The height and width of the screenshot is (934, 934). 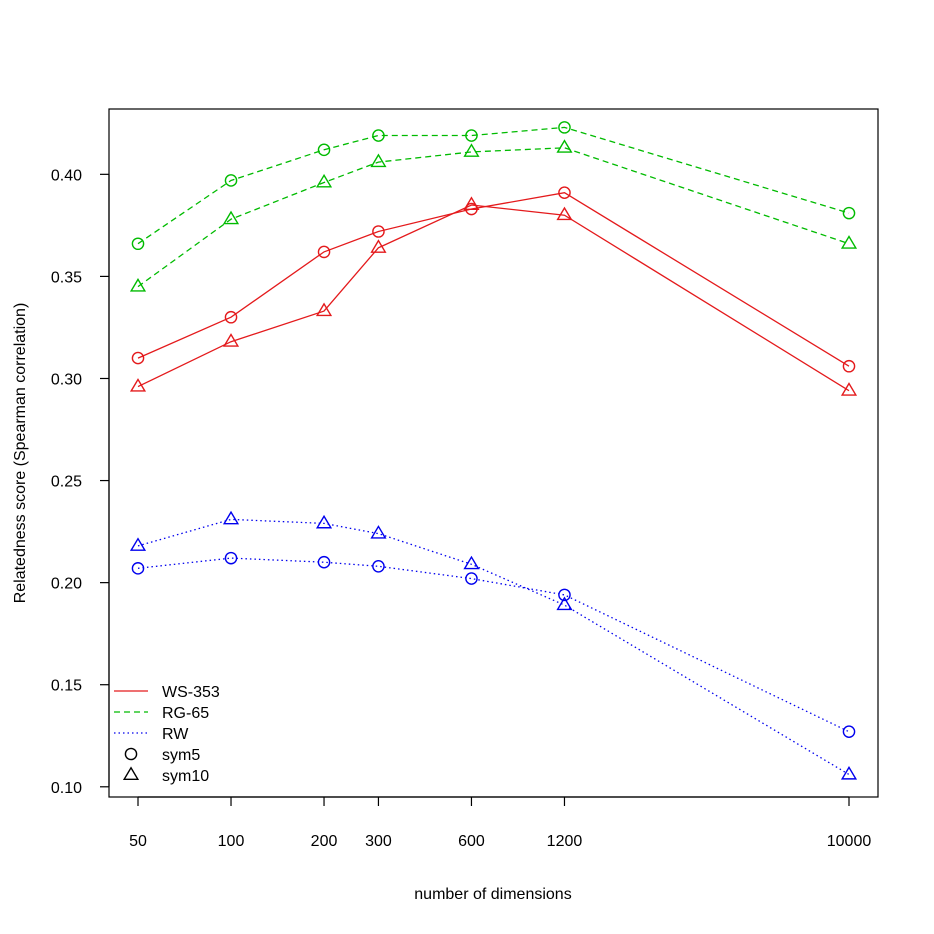 I want to click on x-tick-label: 1200, so click(x=565, y=841).